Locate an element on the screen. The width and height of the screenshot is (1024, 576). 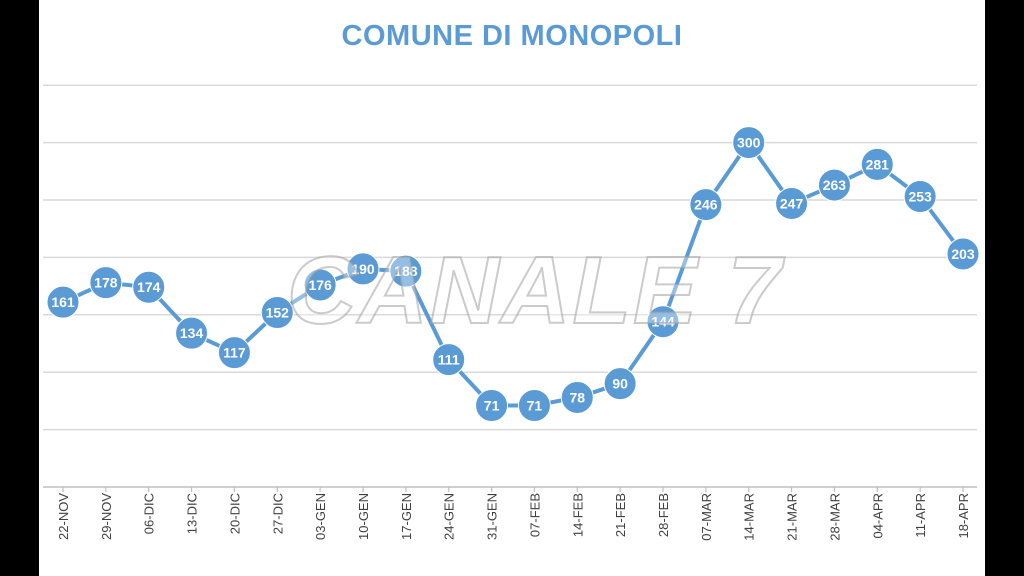
x-tick-label: 28-FEB is located at coordinates (663, 515).